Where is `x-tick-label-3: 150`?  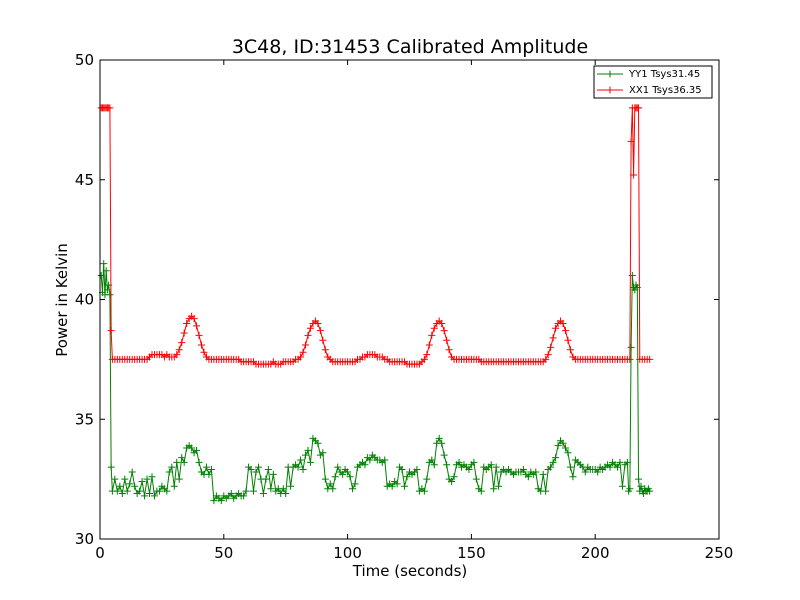 x-tick-label-3: 150 is located at coordinates (471, 553).